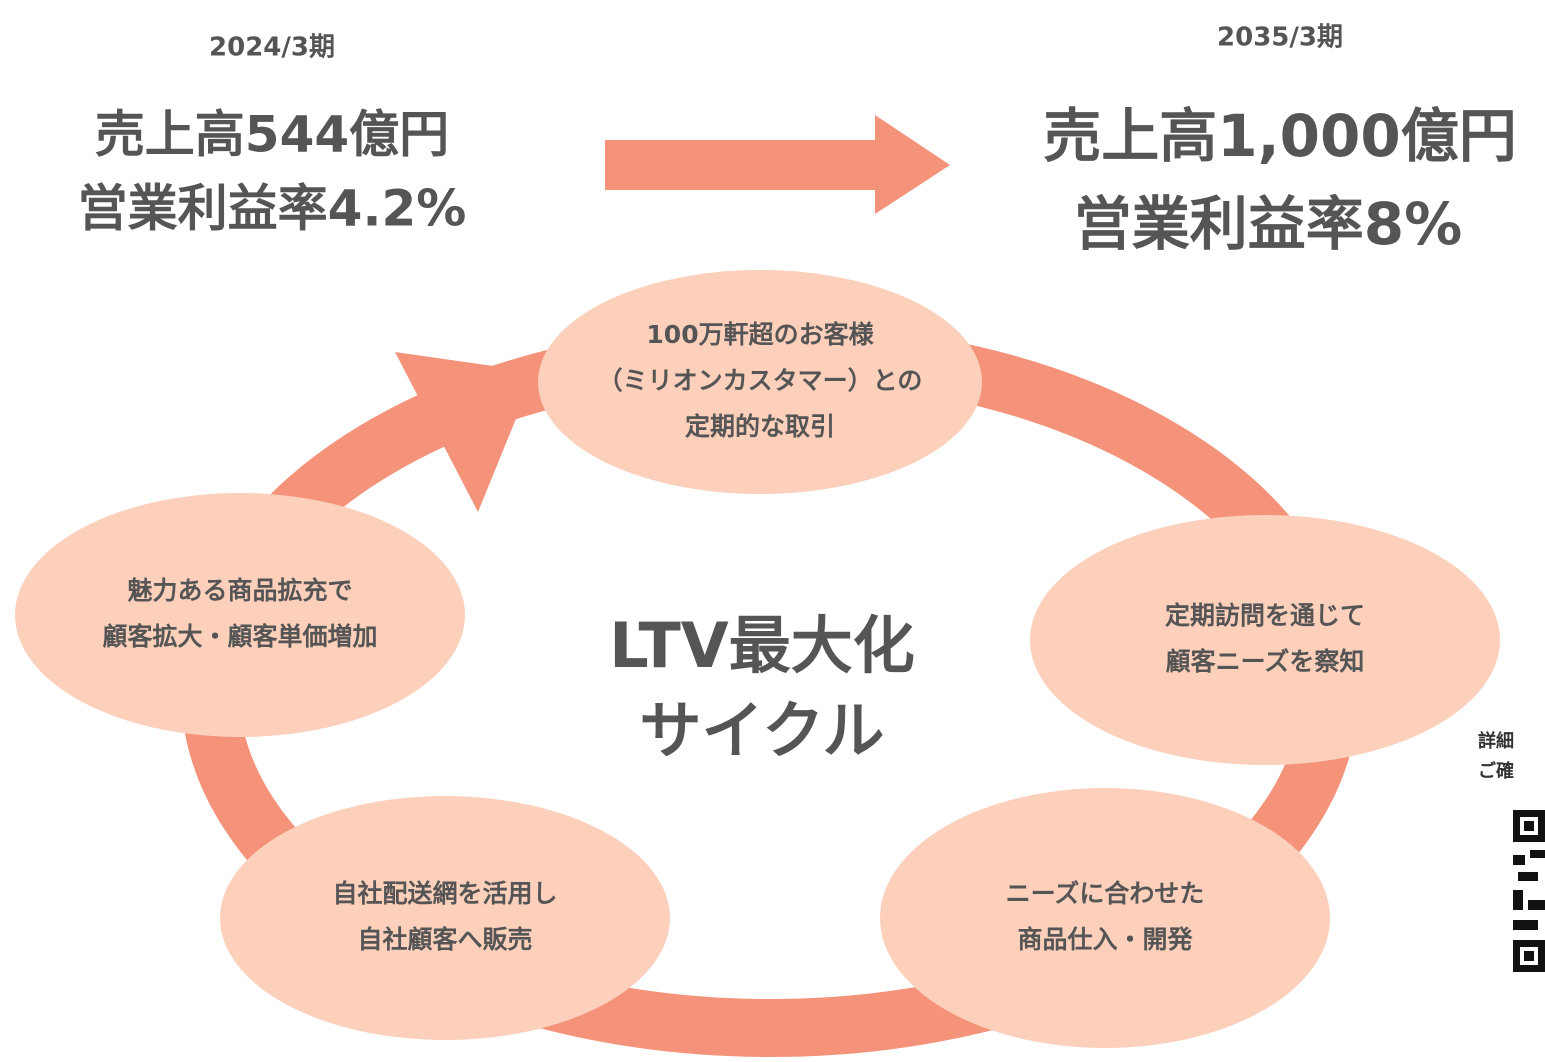 The height and width of the screenshot is (1062, 1545). Describe the element at coordinates (1105, 893) in the screenshot. I see `node-label: ニーズに合わせた` at that location.